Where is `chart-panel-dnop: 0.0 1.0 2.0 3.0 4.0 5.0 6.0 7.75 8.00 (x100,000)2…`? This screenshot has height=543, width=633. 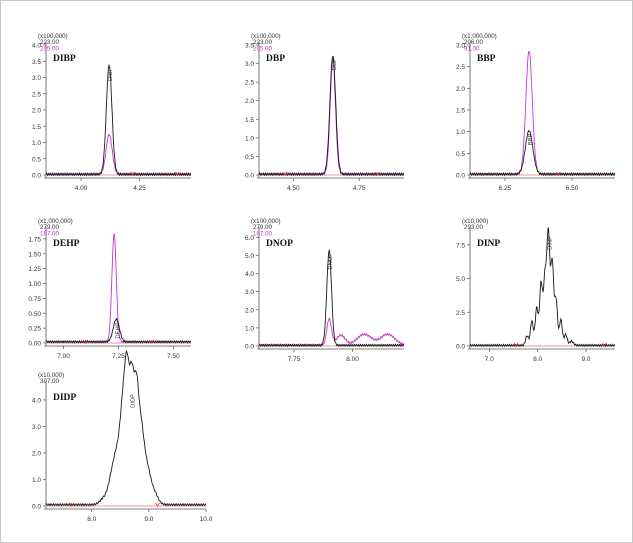 chart-panel-dnop: 0.0 1.0 2.0 3.0 4.0 5.0 6.0 7.75 8.00 (x100,000)2… is located at coordinates (325, 290).